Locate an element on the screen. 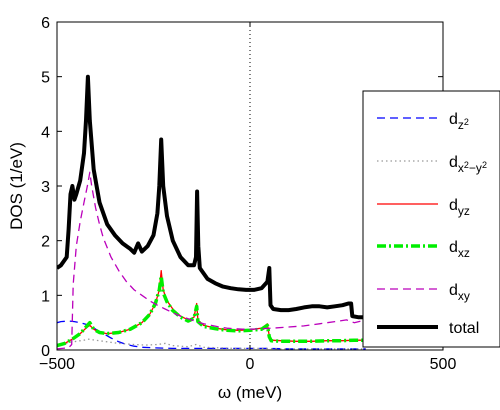 The image size is (500, 410). y-tick-label-5: 5 is located at coordinates (45, 78).